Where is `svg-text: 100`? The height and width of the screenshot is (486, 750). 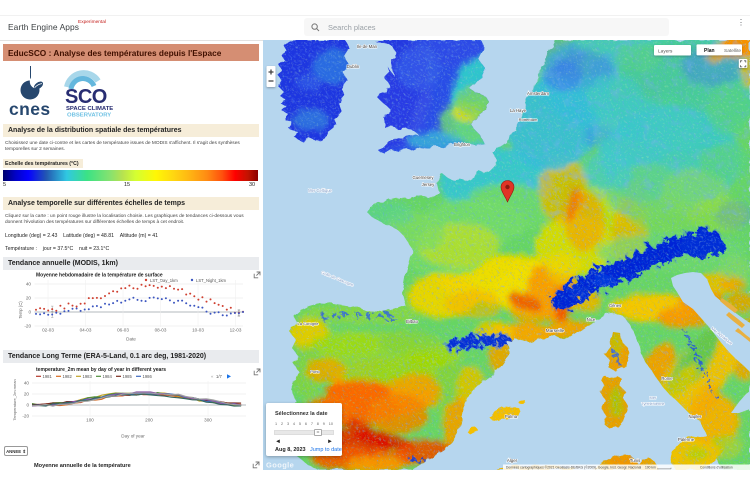
svg-text: 100 is located at coordinates (90, 420).